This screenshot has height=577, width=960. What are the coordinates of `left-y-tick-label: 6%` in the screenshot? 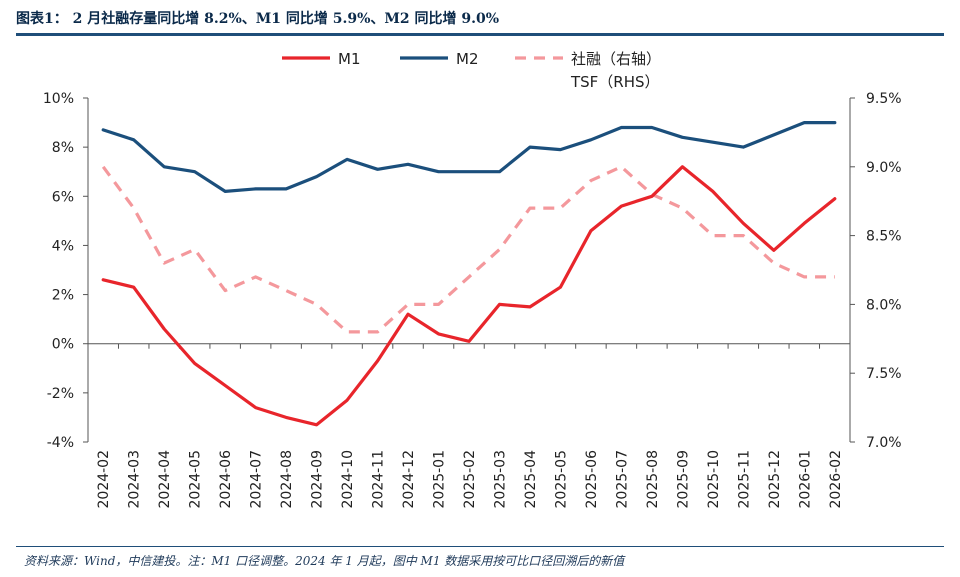 It's located at (63, 197).